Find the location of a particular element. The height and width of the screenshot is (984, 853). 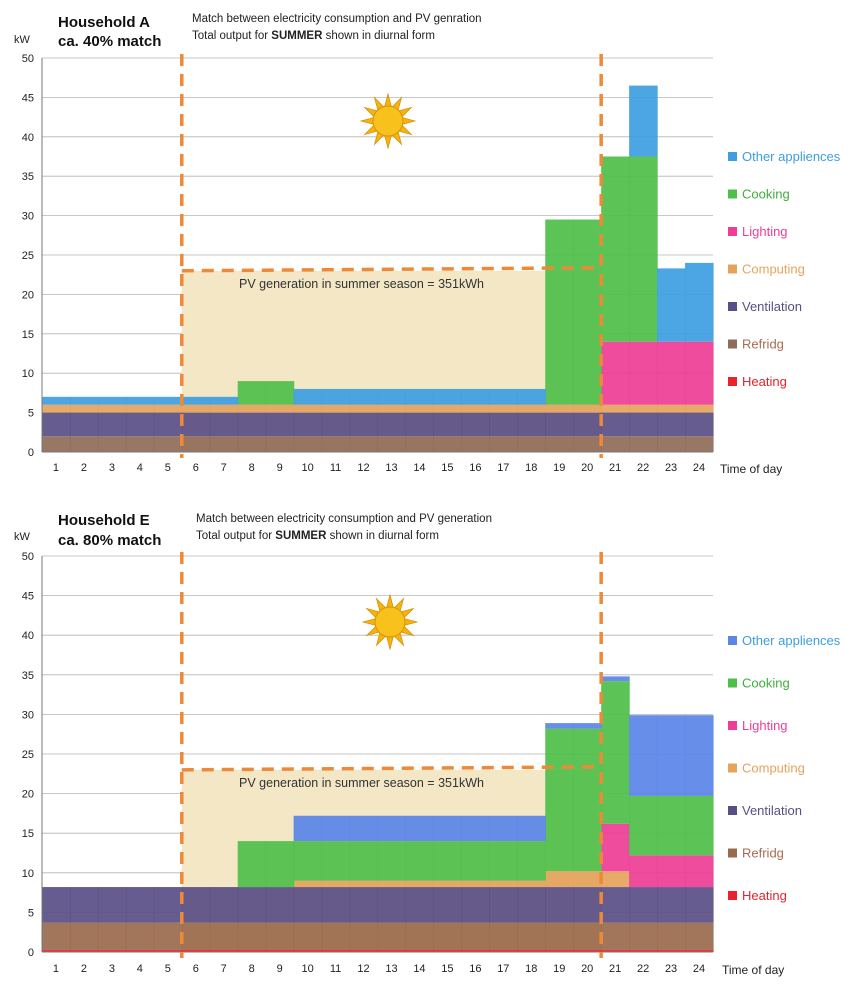

x-tick-label: 15 is located at coordinates (447, 969).